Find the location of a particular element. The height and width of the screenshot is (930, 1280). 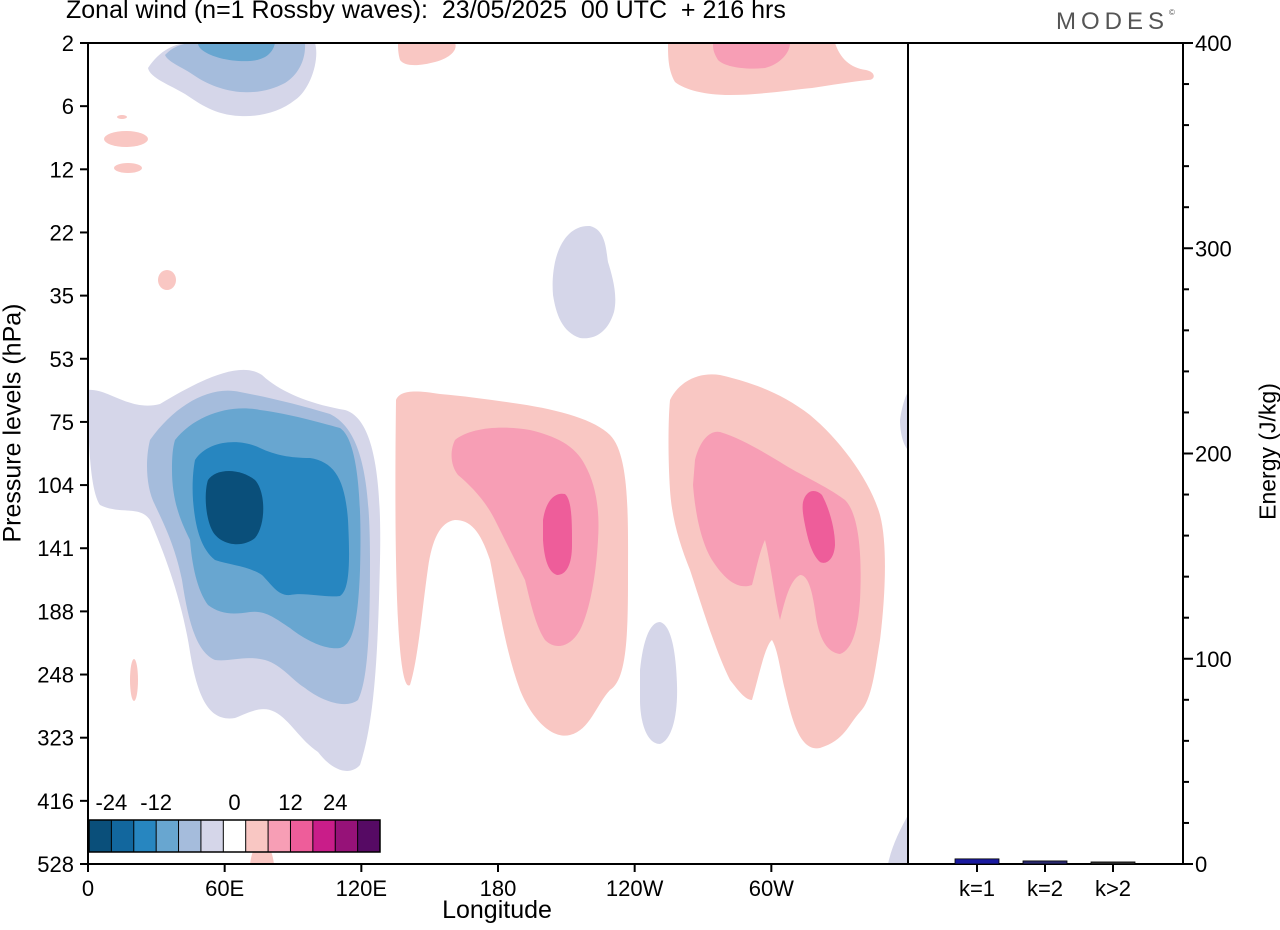

y-tick-label: 22 is located at coordinates (62, 232).